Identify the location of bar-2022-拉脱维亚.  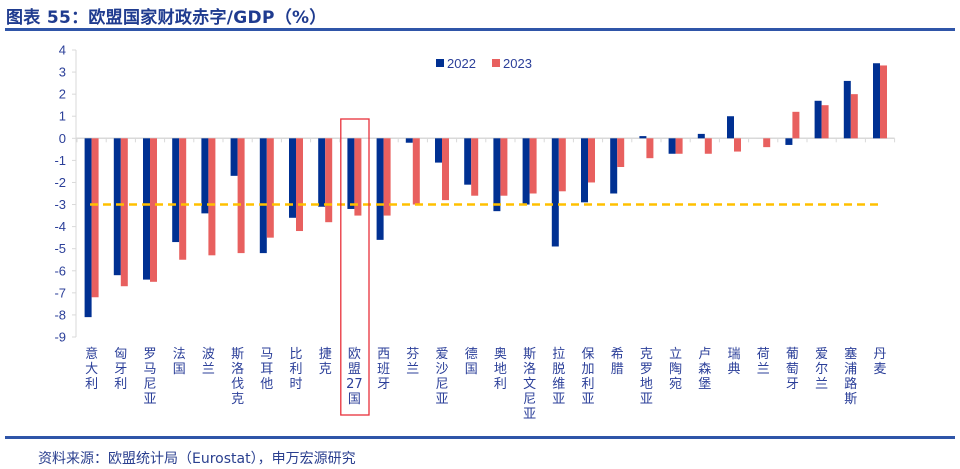
(555, 192).